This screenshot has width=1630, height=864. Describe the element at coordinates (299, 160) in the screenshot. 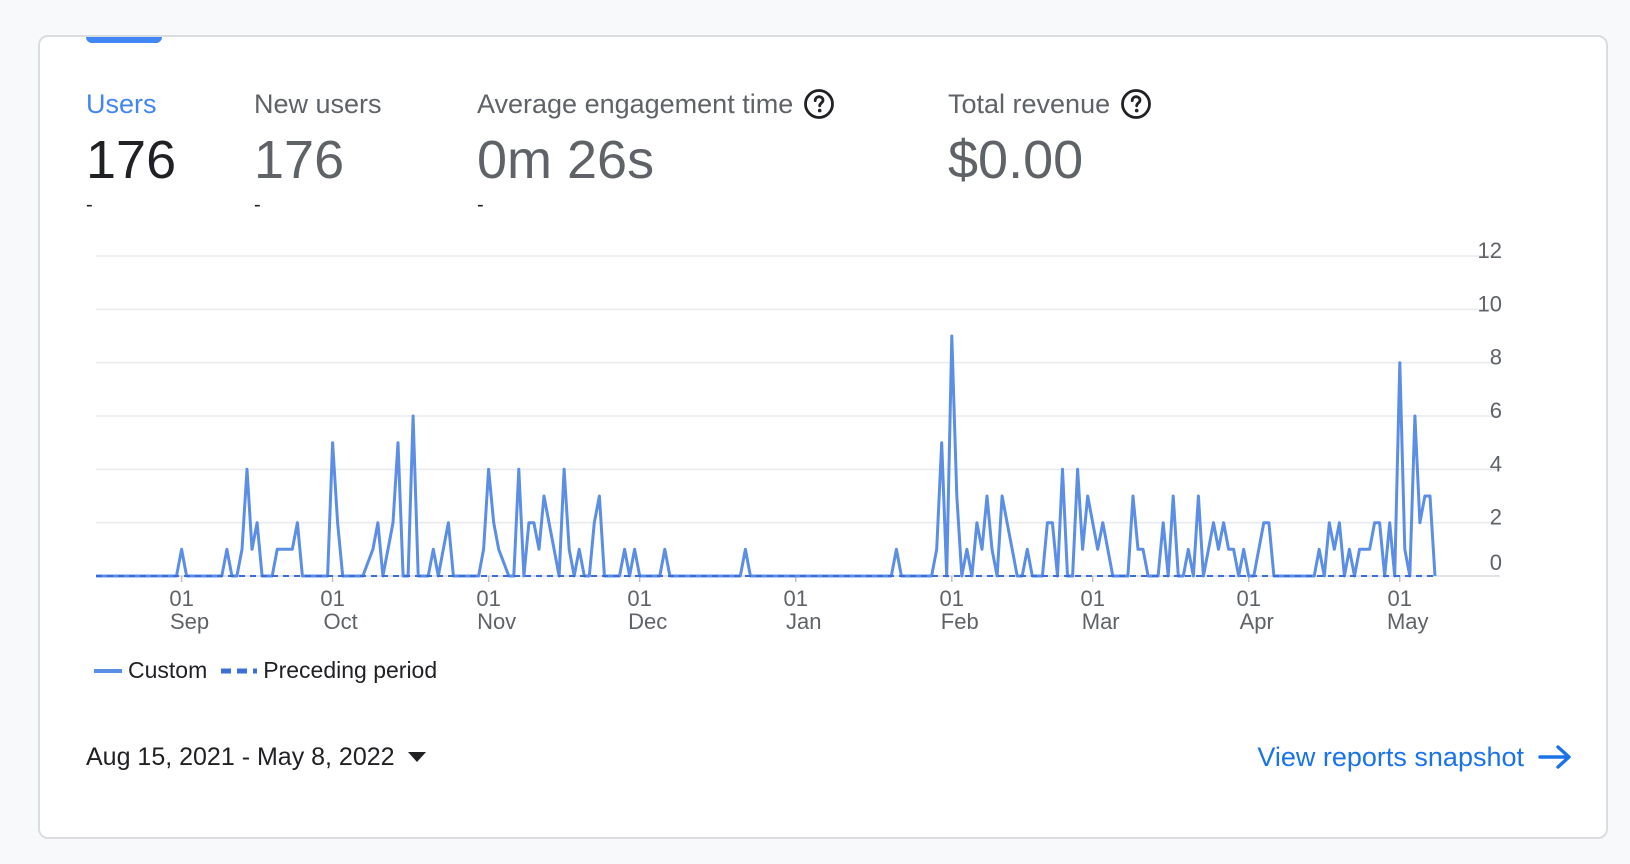

I see `metric-new-users-value: 176` at that location.